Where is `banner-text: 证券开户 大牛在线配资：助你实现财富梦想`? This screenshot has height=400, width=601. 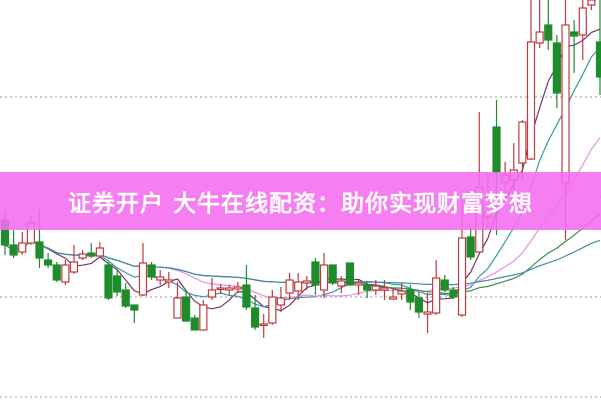
banner-text: 证券开户 大牛在线配资：助你实现财富梦想 is located at coordinates (300, 204).